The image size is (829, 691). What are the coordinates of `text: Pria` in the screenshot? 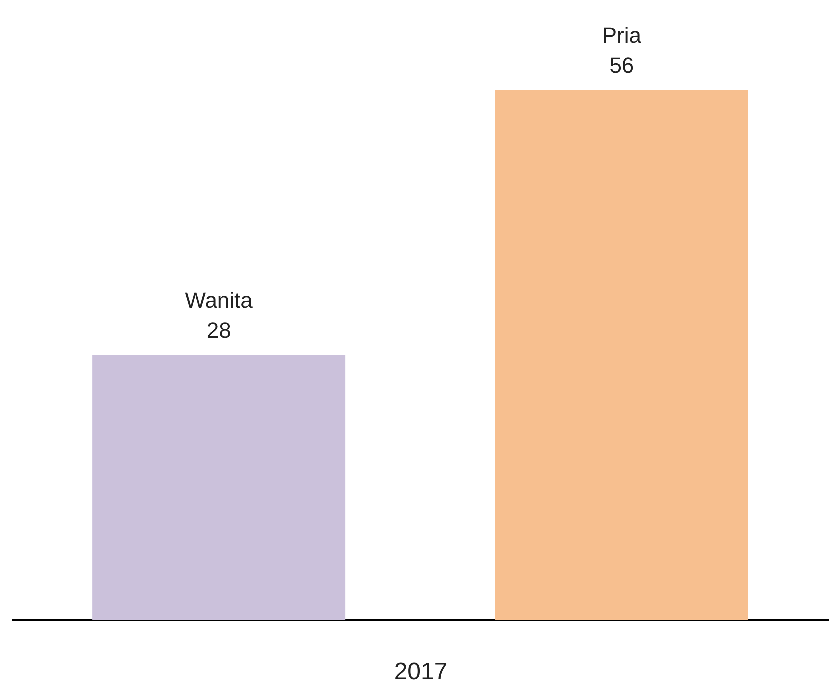 It's located at (622, 35).